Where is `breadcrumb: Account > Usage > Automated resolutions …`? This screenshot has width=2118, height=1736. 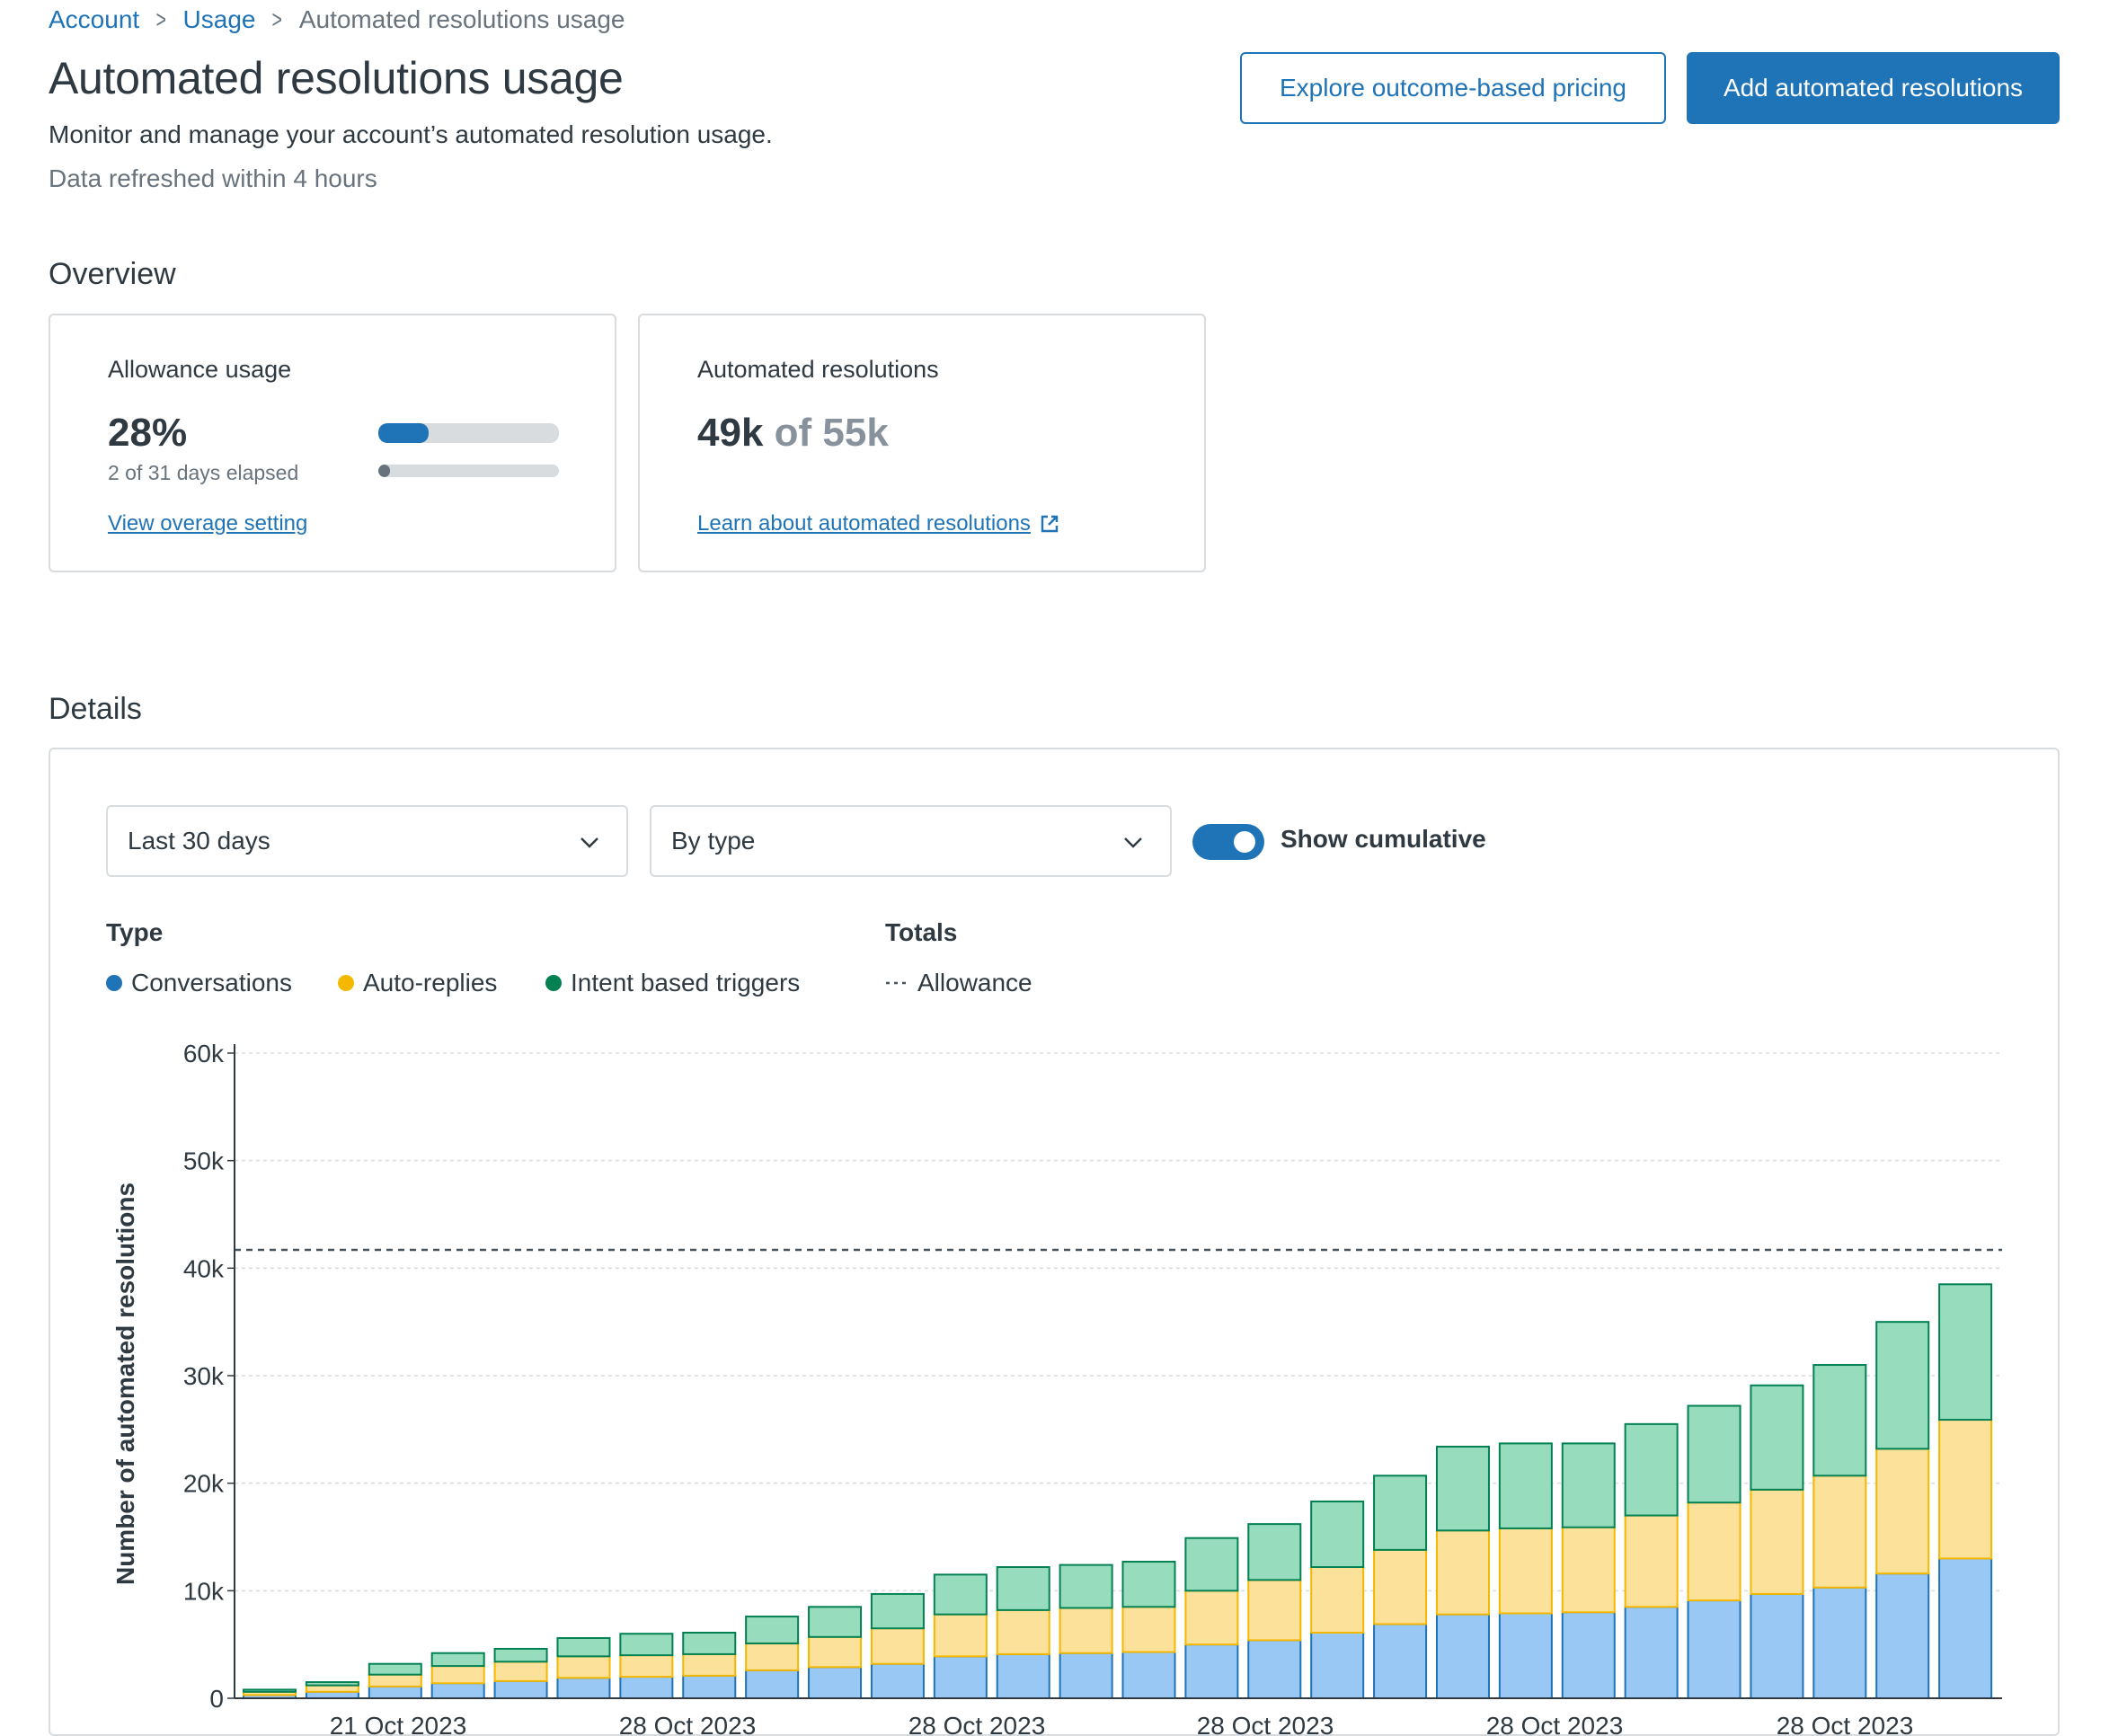 breadcrumb: Account > Usage > Automated resolutions … is located at coordinates (337, 20).